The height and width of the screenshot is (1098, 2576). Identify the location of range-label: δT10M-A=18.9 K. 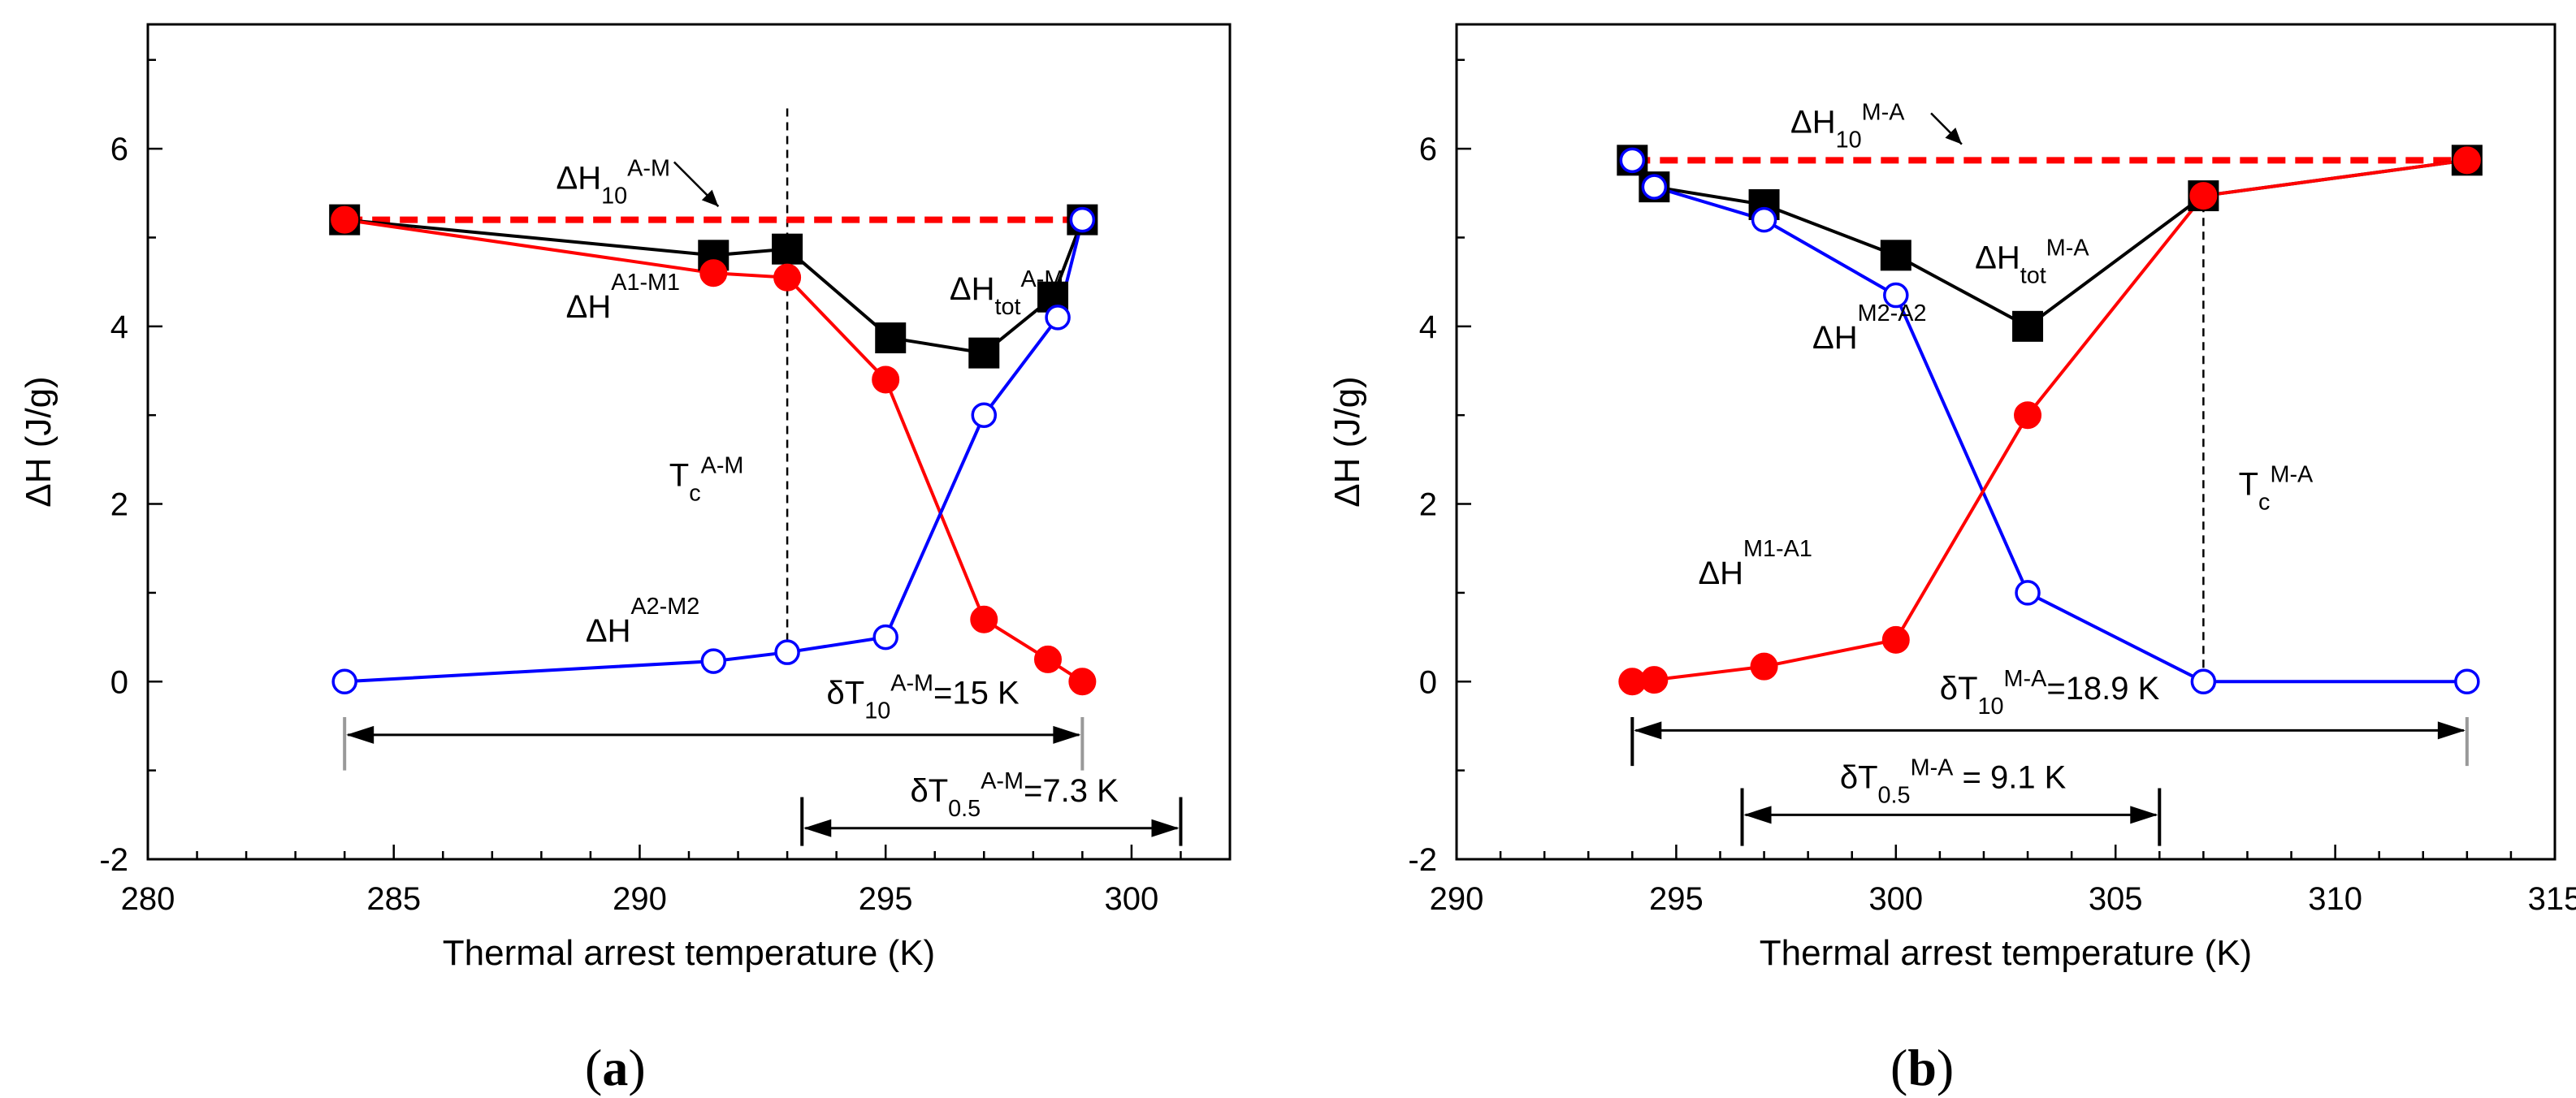
(2050, 693).